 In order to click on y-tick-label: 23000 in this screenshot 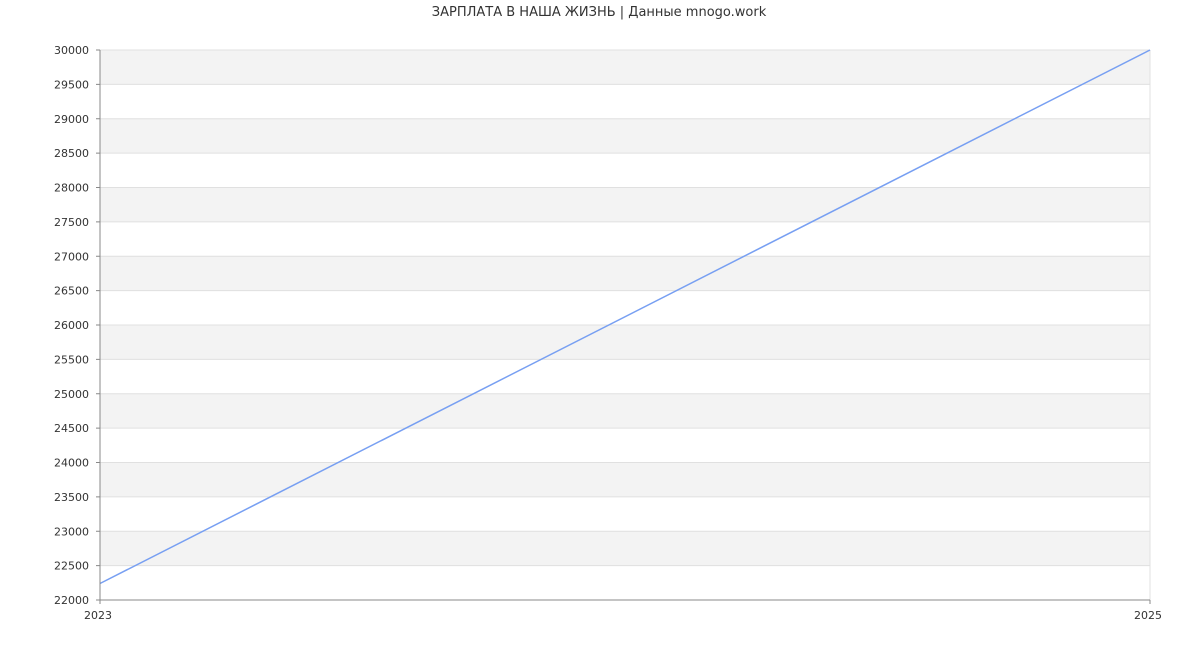, I will do `click(71, 531)`.